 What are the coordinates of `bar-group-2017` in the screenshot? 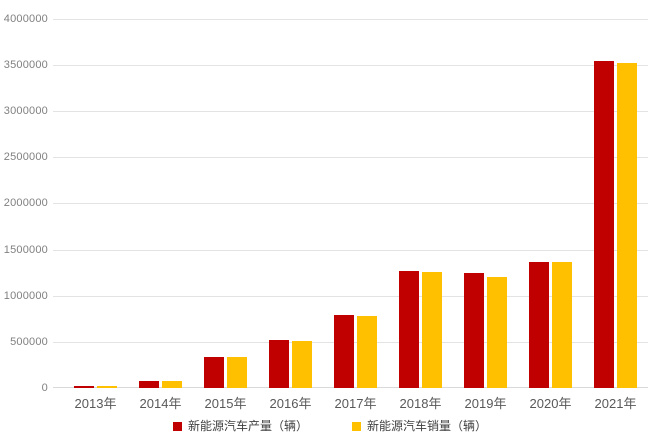 It's located at (355, 203).